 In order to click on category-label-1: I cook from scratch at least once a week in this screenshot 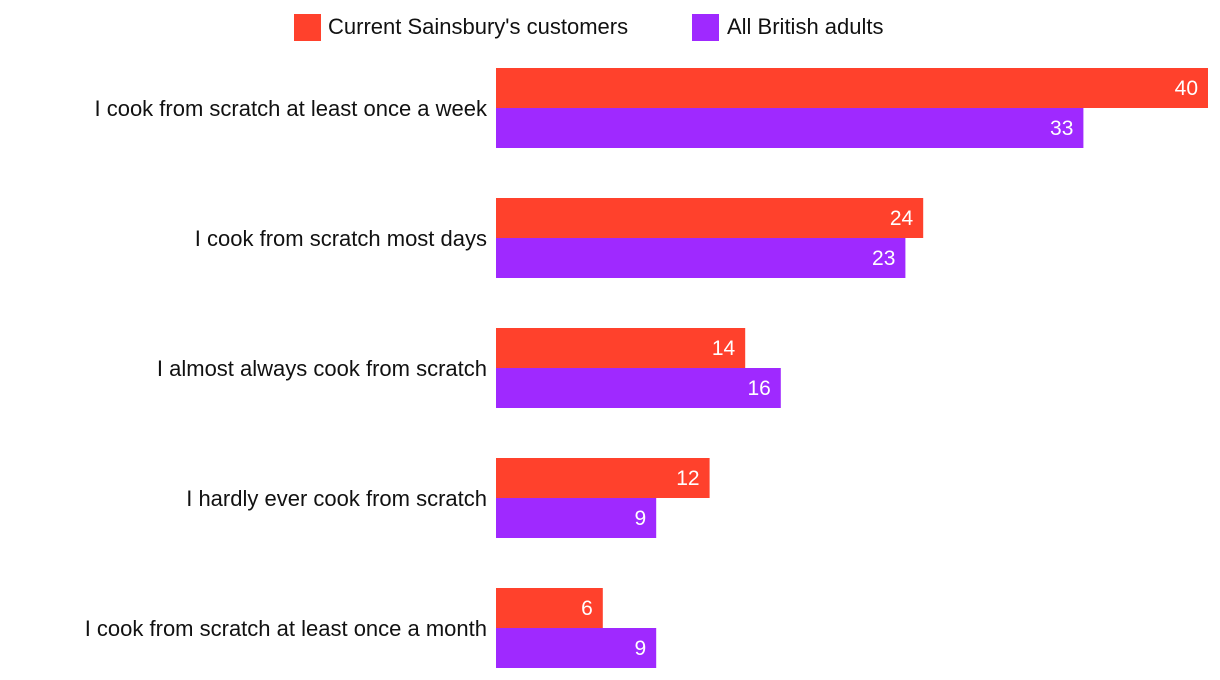, I will do `click(291, 108)`.